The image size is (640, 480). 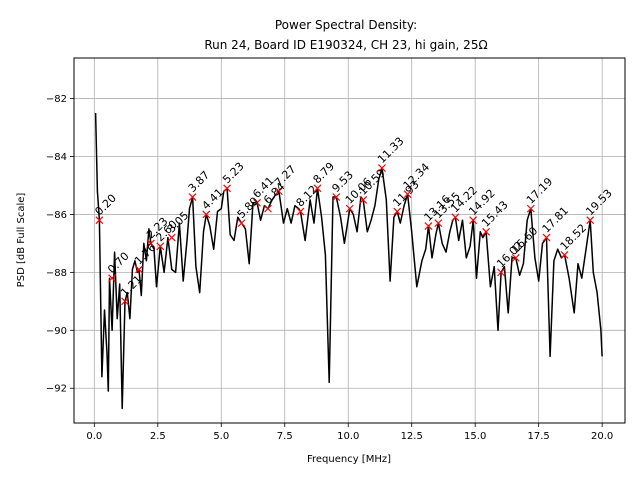 I want to click on chart-title-line1: Power Spectral Density:, so click(x=346, y=25).